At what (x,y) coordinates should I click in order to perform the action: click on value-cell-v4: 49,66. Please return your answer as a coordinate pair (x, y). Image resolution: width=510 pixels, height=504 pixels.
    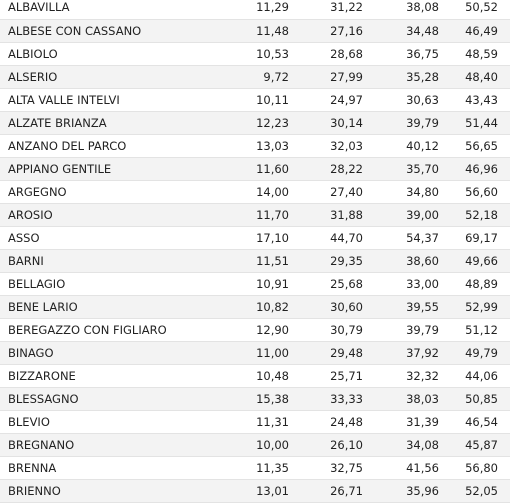
    Looking at the image, I should click on (474, 261).